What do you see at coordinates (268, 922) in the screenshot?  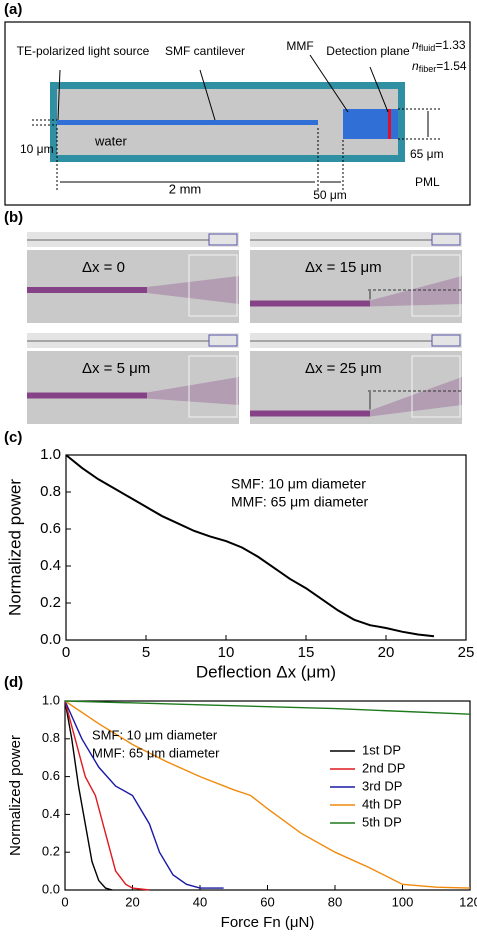 I see `x-axis-label: Force Fn (μN)` at bounding box center [268, 922].